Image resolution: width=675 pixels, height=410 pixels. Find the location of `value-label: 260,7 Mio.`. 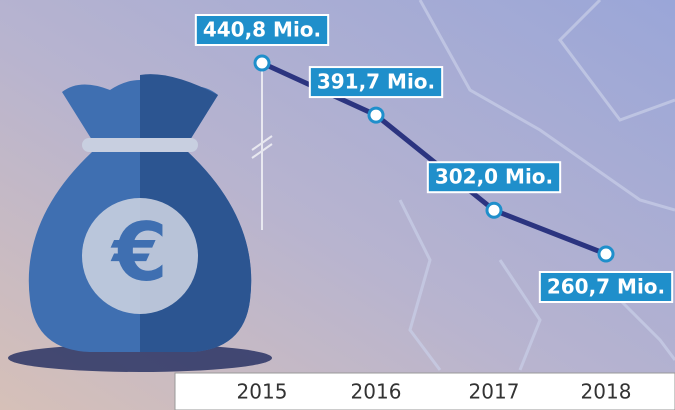

value-label: 260,7 Mio. is located at coordinates (606, 287).